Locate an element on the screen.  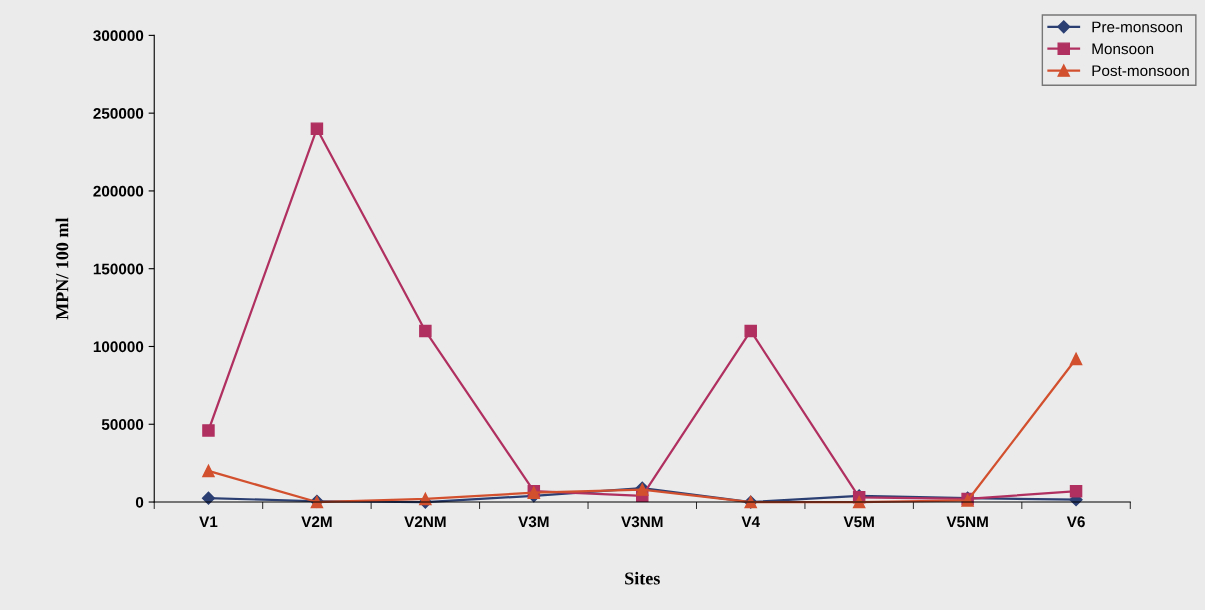
legend-label: Pre-monsoon is located at coordinates (1137, 27).